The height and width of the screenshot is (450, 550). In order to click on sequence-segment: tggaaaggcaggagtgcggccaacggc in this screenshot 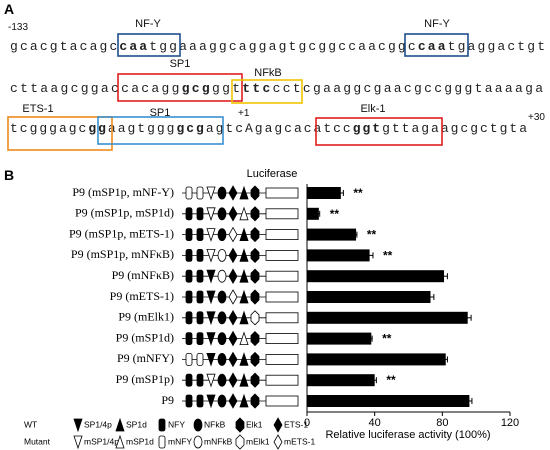, I will do `click(282, 46)`.